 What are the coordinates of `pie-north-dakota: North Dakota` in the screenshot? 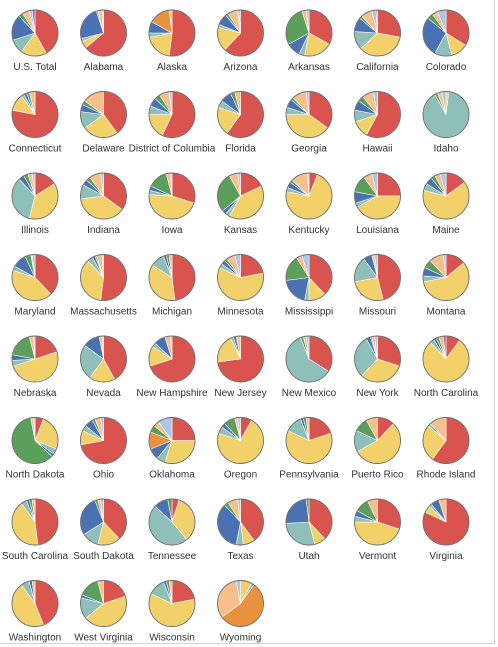 It's located at (35, 449).